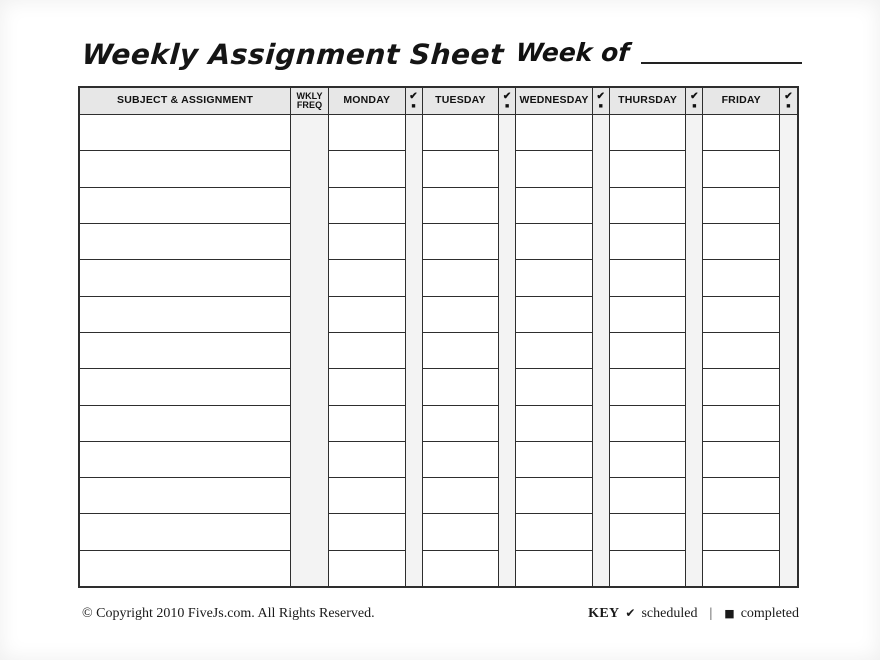 The image size is (880, 660). Describe the element at coordinates (185, 101) in the screenshot. I see `subject-assignment-header: SUBJECT & ASSIGNMENT` at that location.